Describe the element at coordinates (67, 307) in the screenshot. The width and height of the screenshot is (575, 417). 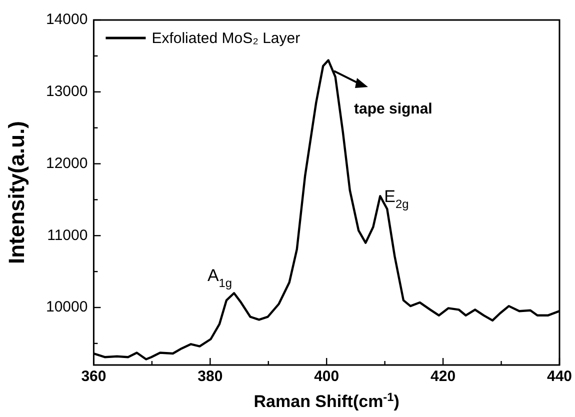
I see `y-tick-label: 10000` at that location.